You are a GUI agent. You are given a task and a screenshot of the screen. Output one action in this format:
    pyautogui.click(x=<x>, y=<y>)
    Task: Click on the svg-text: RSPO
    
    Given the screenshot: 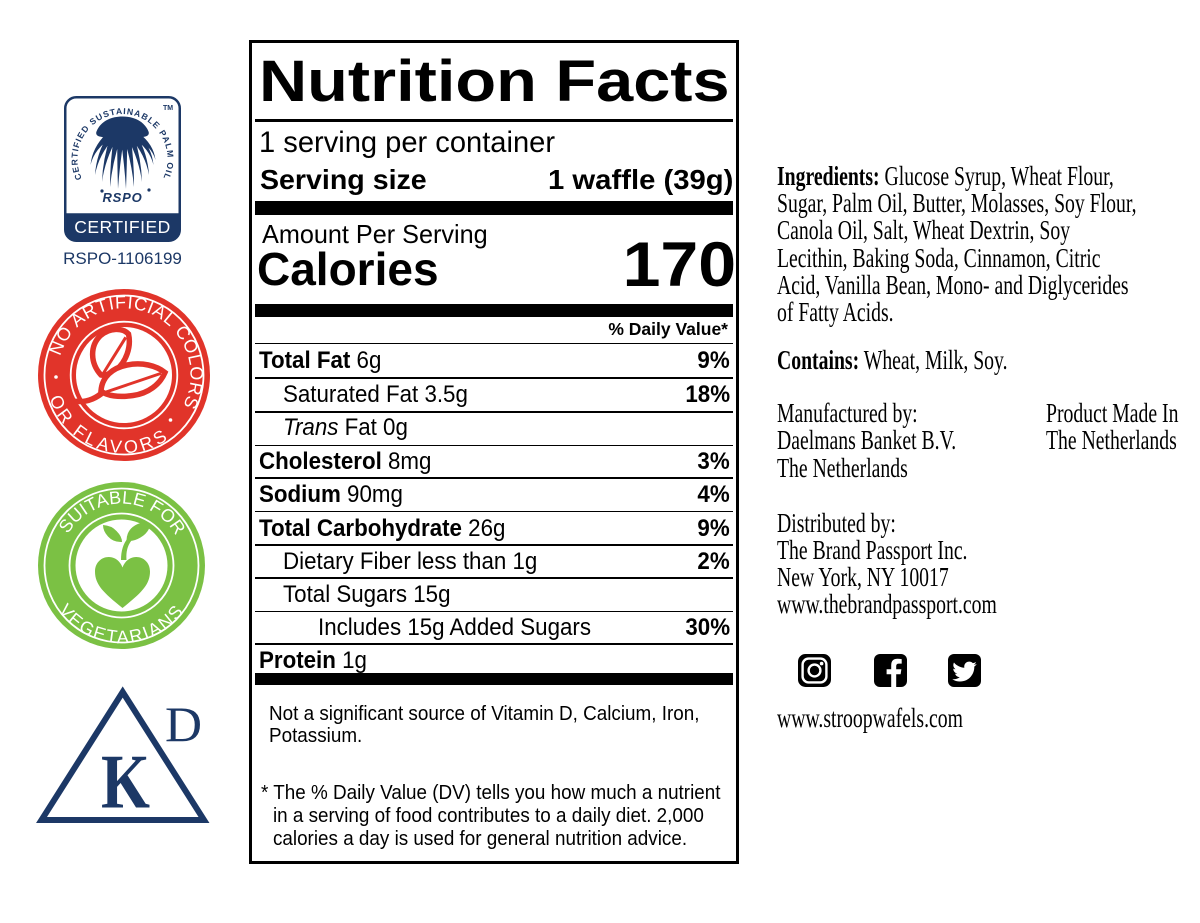 What is the action you would take?
    pyautogui.click(x=122, y=197)
    